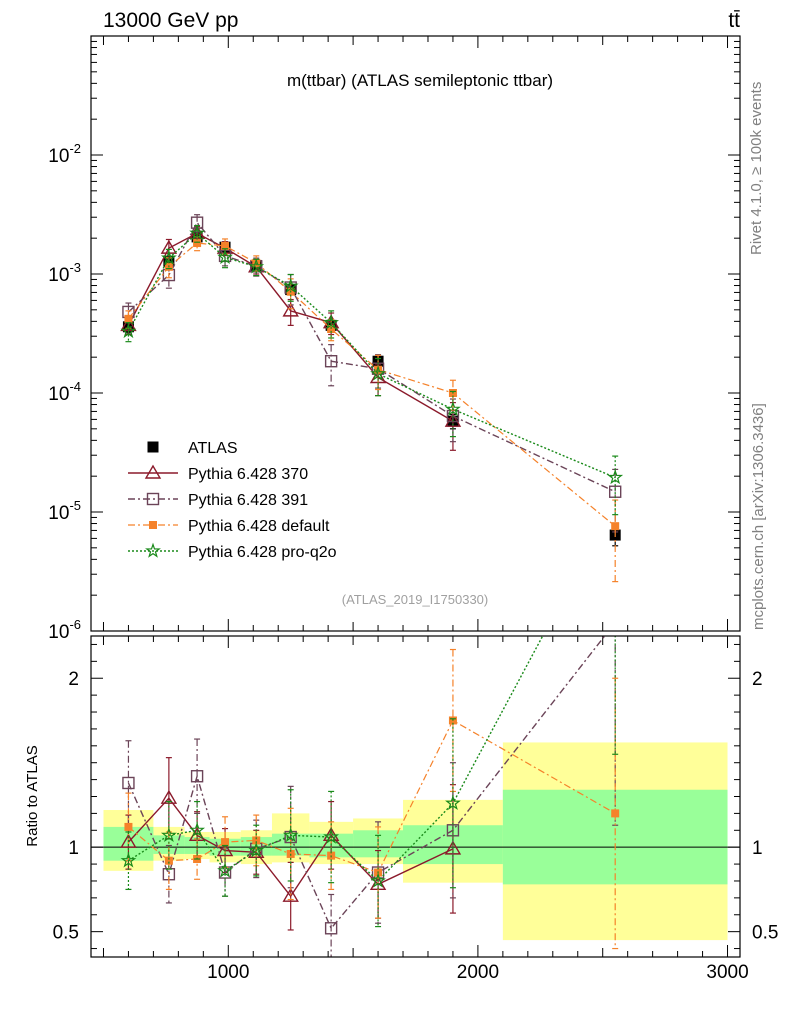 This screenshot has width=786, height=1024. I want to click on legend-label: Pythia 6.428 391, so click(248, 500).